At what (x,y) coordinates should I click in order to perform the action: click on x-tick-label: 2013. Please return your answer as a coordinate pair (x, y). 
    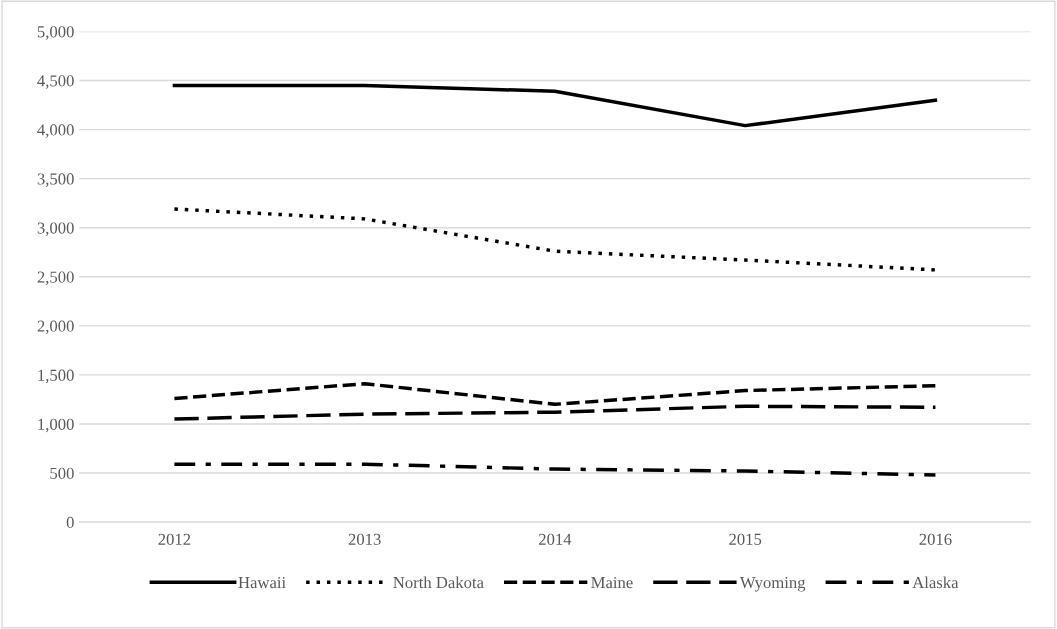
    Looking at the image, I should click on (364, 539).